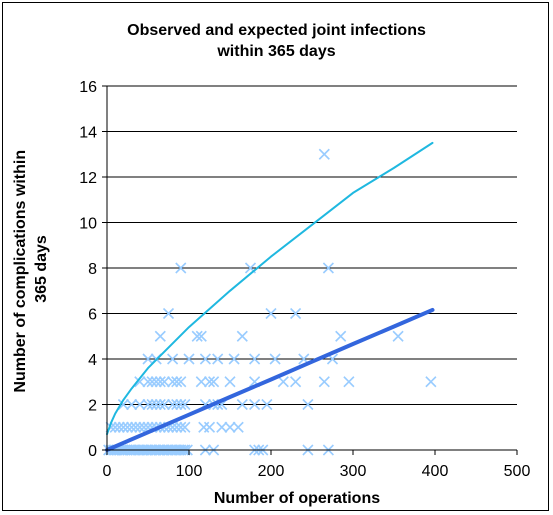 This screenshot has width=553, height=515. I want to click on y-tick-label: 6, so click(92, 315).